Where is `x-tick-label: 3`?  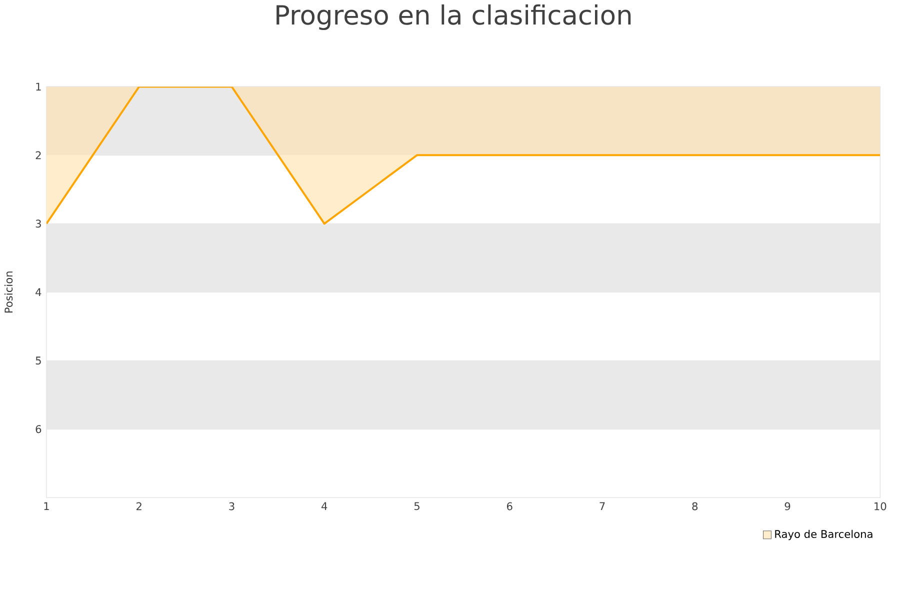 x-tick-label: 3 is located at coordinates (231, 506).